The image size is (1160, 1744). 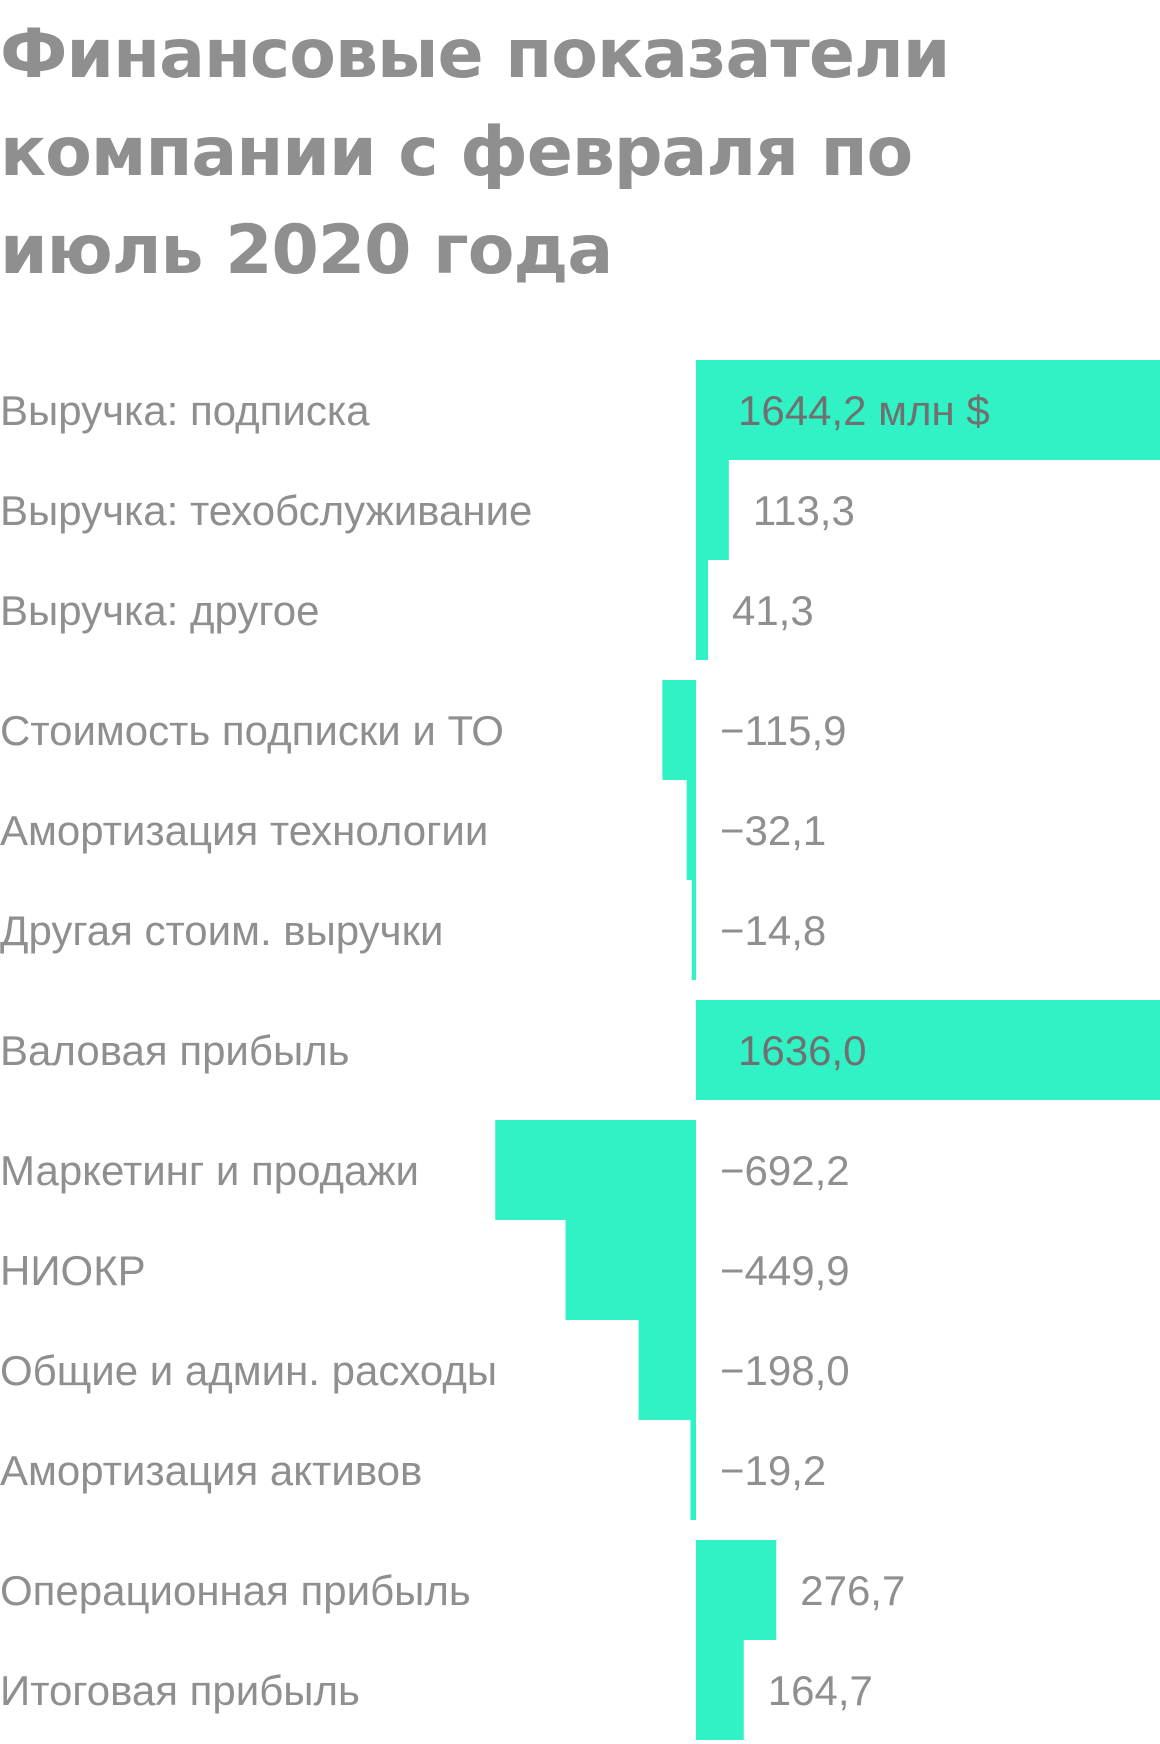 I want to click on value-label: −692,2, so click(x=785, y=1170).